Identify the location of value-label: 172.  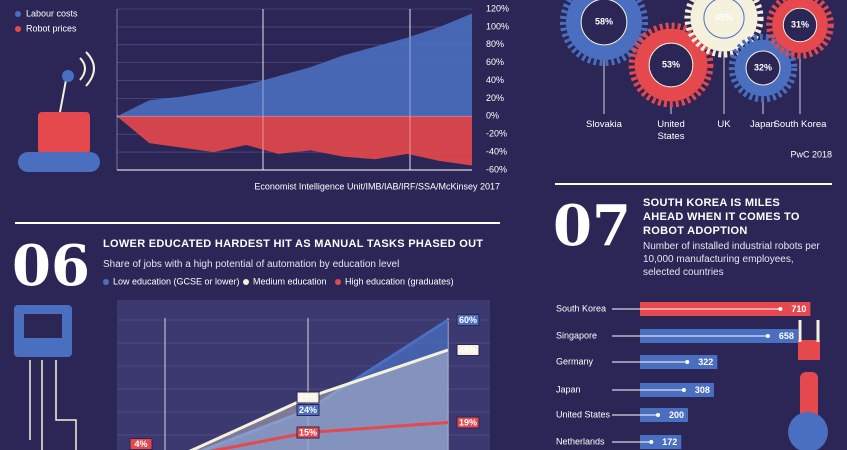
(669, 442).